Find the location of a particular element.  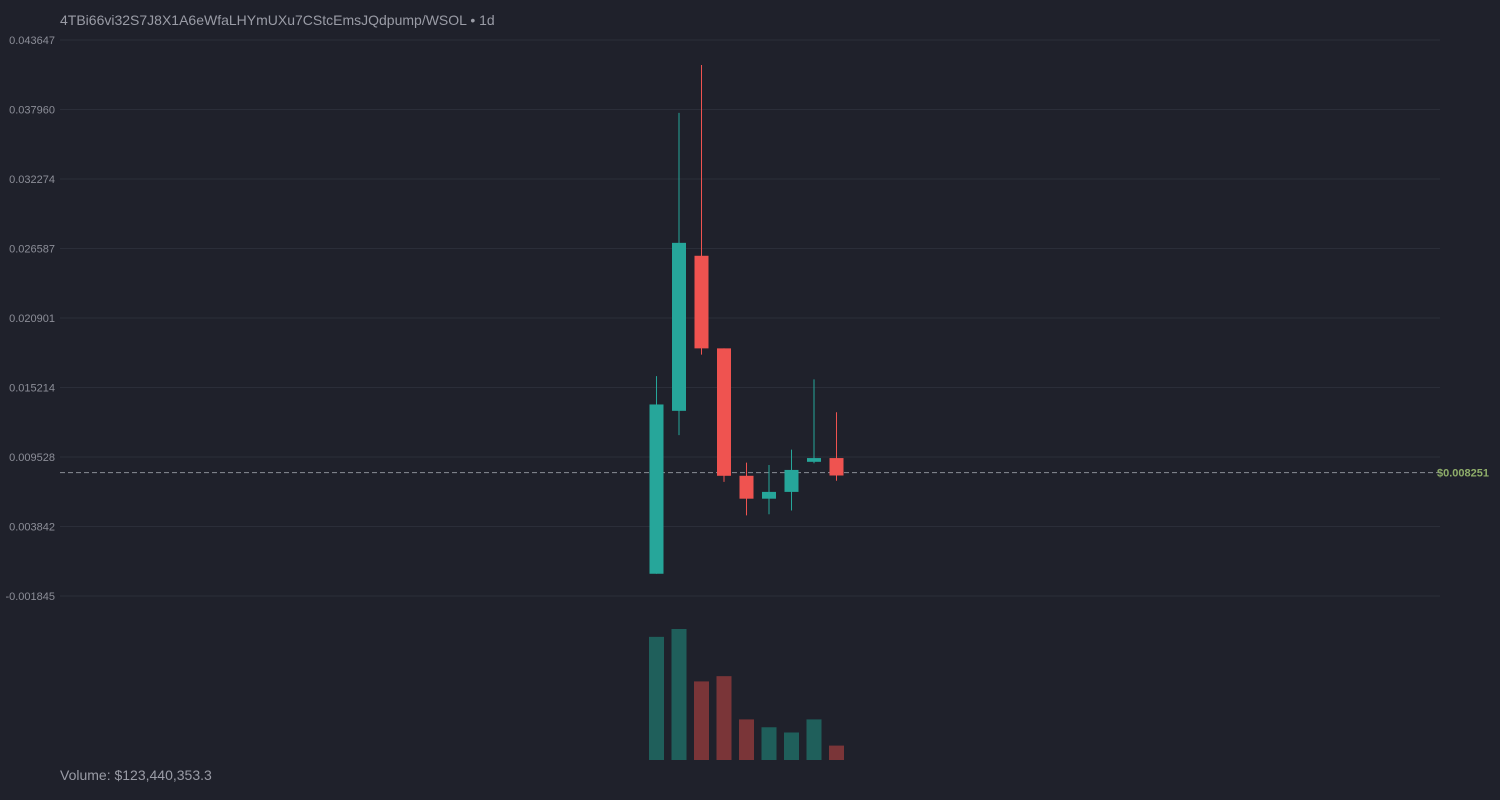

y-tick-label: 0.009528 is located at coordinates (32, 458).